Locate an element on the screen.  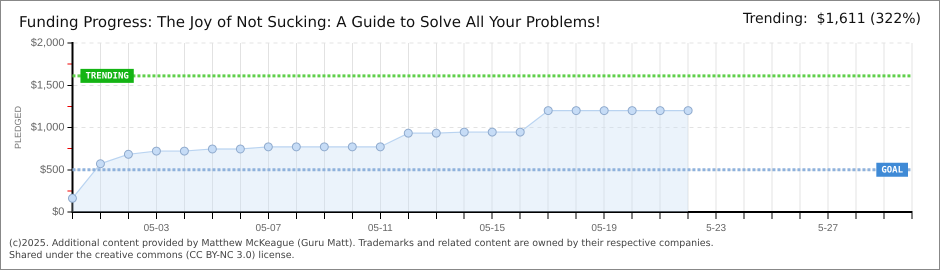
x-tick-label: 05-15 is located at coordinates (492, 228).